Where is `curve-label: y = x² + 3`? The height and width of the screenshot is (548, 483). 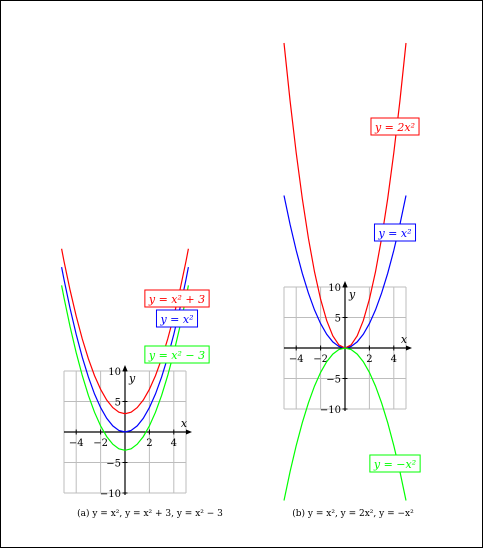 curve-label: y = x² + 3 is located at coordinates (176, 299).